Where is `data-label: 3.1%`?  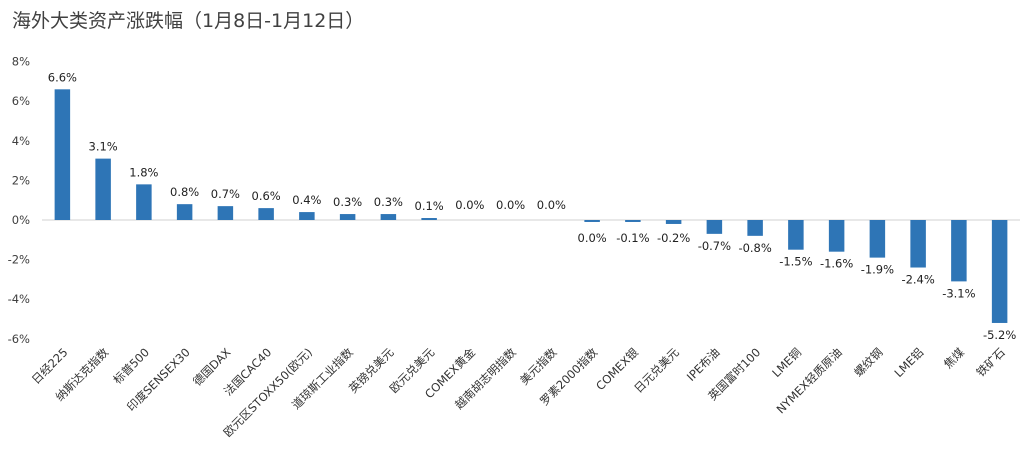 data-label: 3.1% is located at coordinates (103, 147).